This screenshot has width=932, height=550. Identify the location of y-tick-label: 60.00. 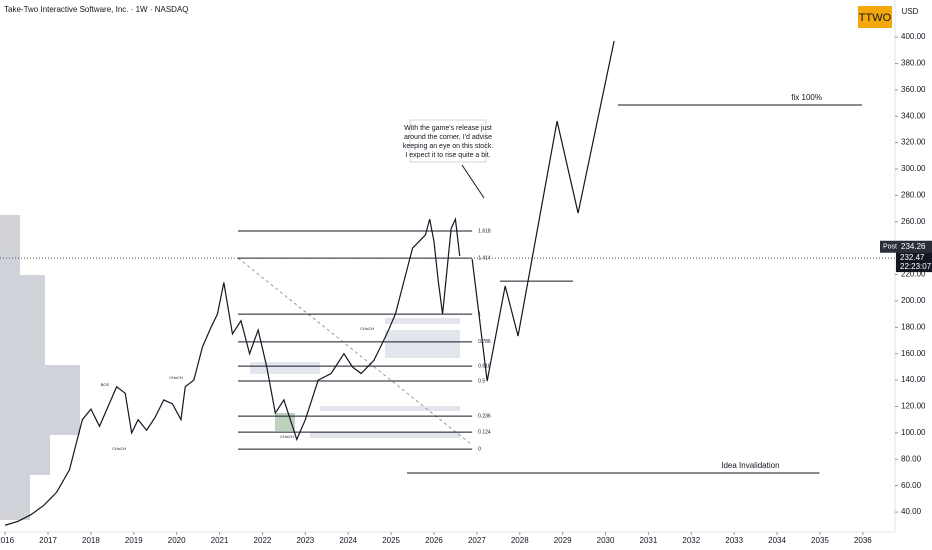
(911, 485).